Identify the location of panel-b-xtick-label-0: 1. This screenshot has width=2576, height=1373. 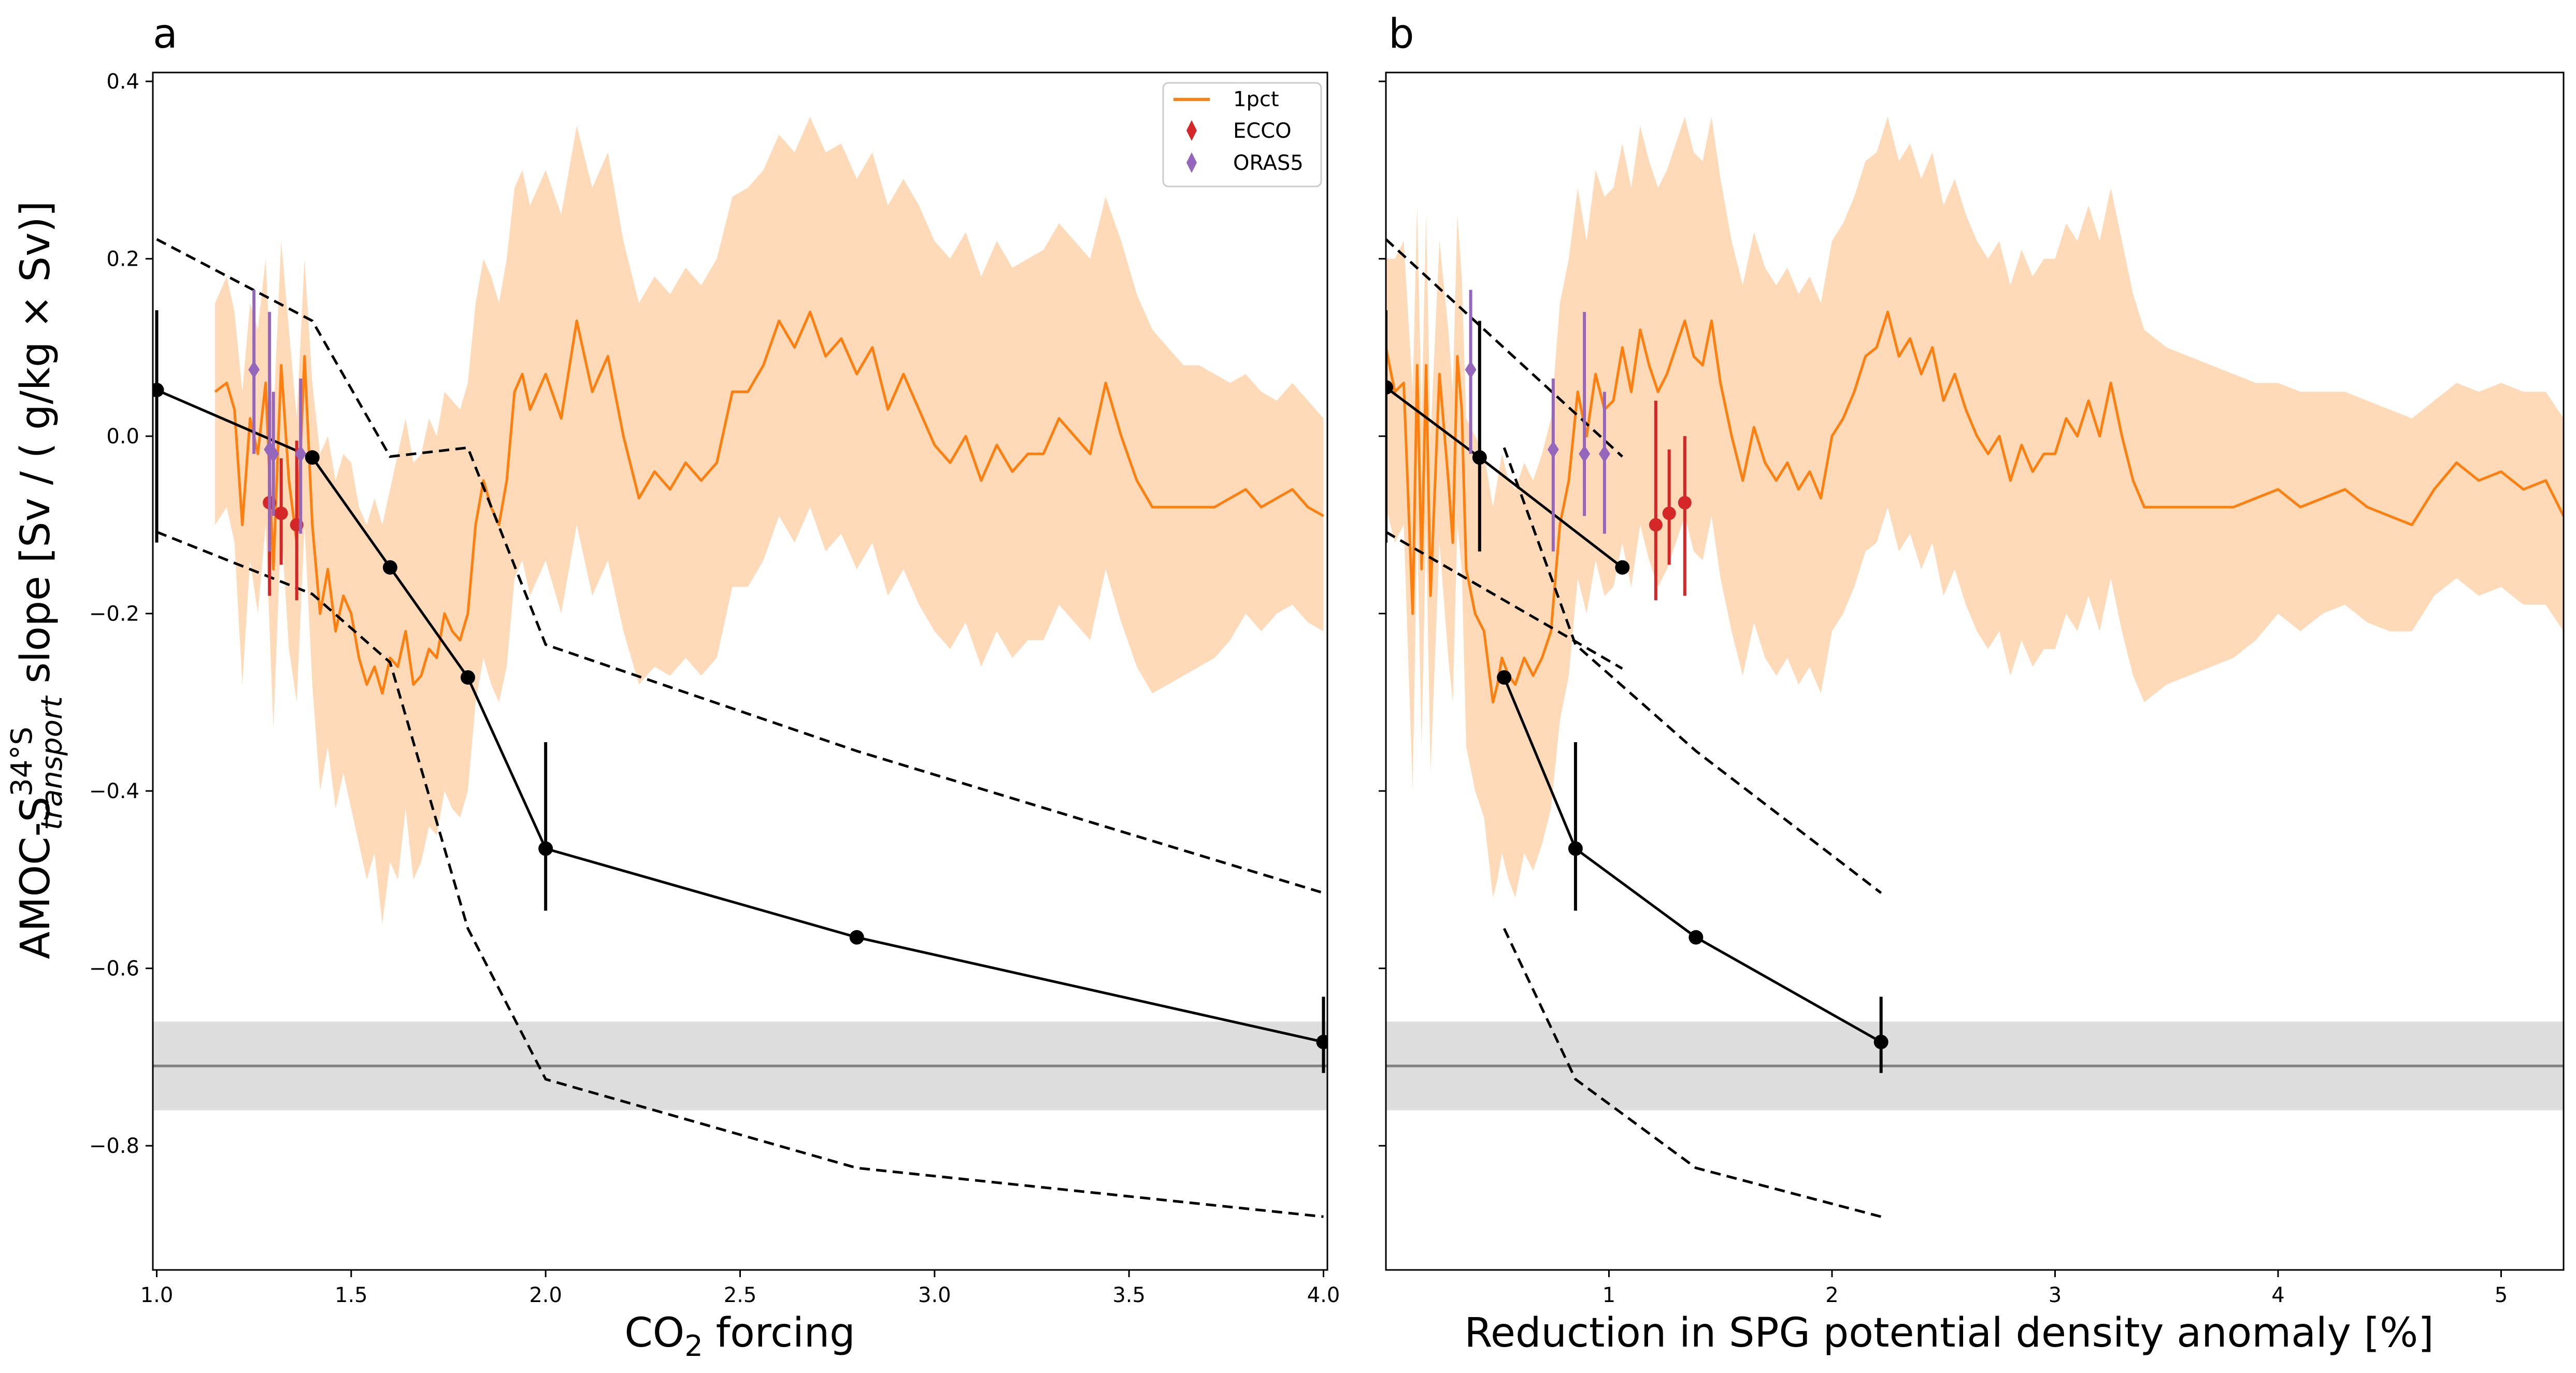
(1609, 1295).